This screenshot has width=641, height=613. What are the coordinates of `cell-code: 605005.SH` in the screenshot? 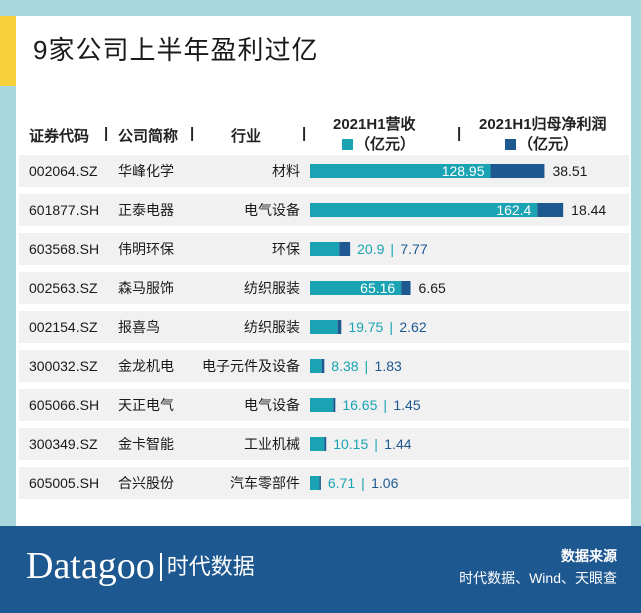 It's located at (64, 483).